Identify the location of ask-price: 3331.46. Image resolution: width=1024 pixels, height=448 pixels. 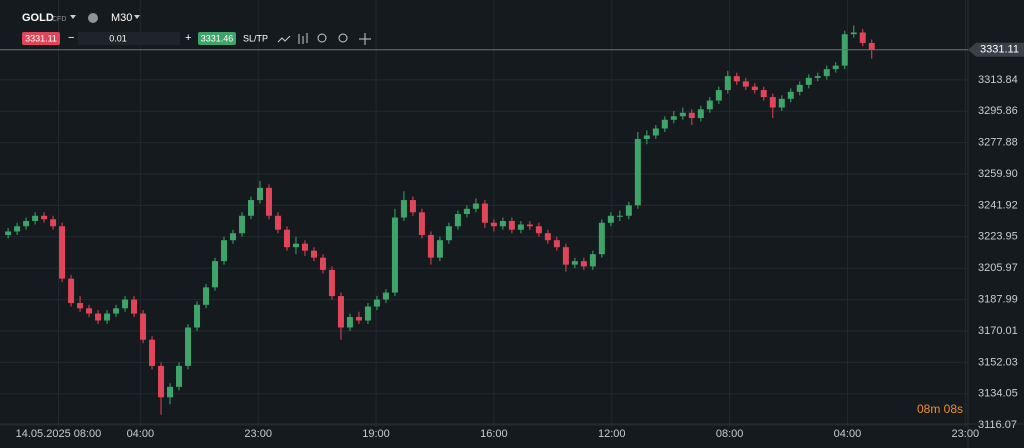
(217, 38).